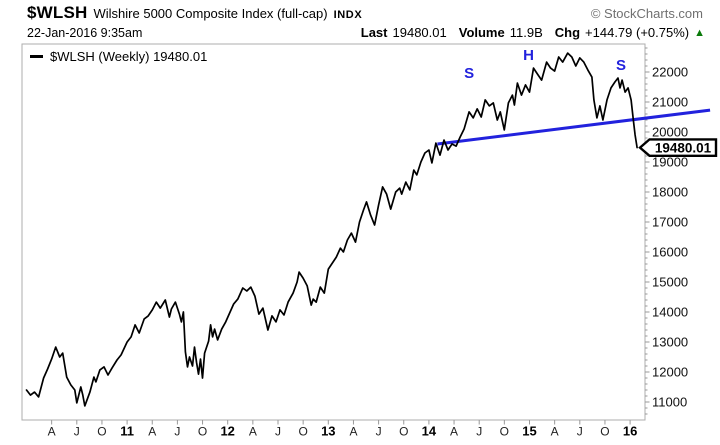 Image resolution: width=720 pixels, height=445 pixels. I want to click on volume-value: 11.9B, so click(526, 32).